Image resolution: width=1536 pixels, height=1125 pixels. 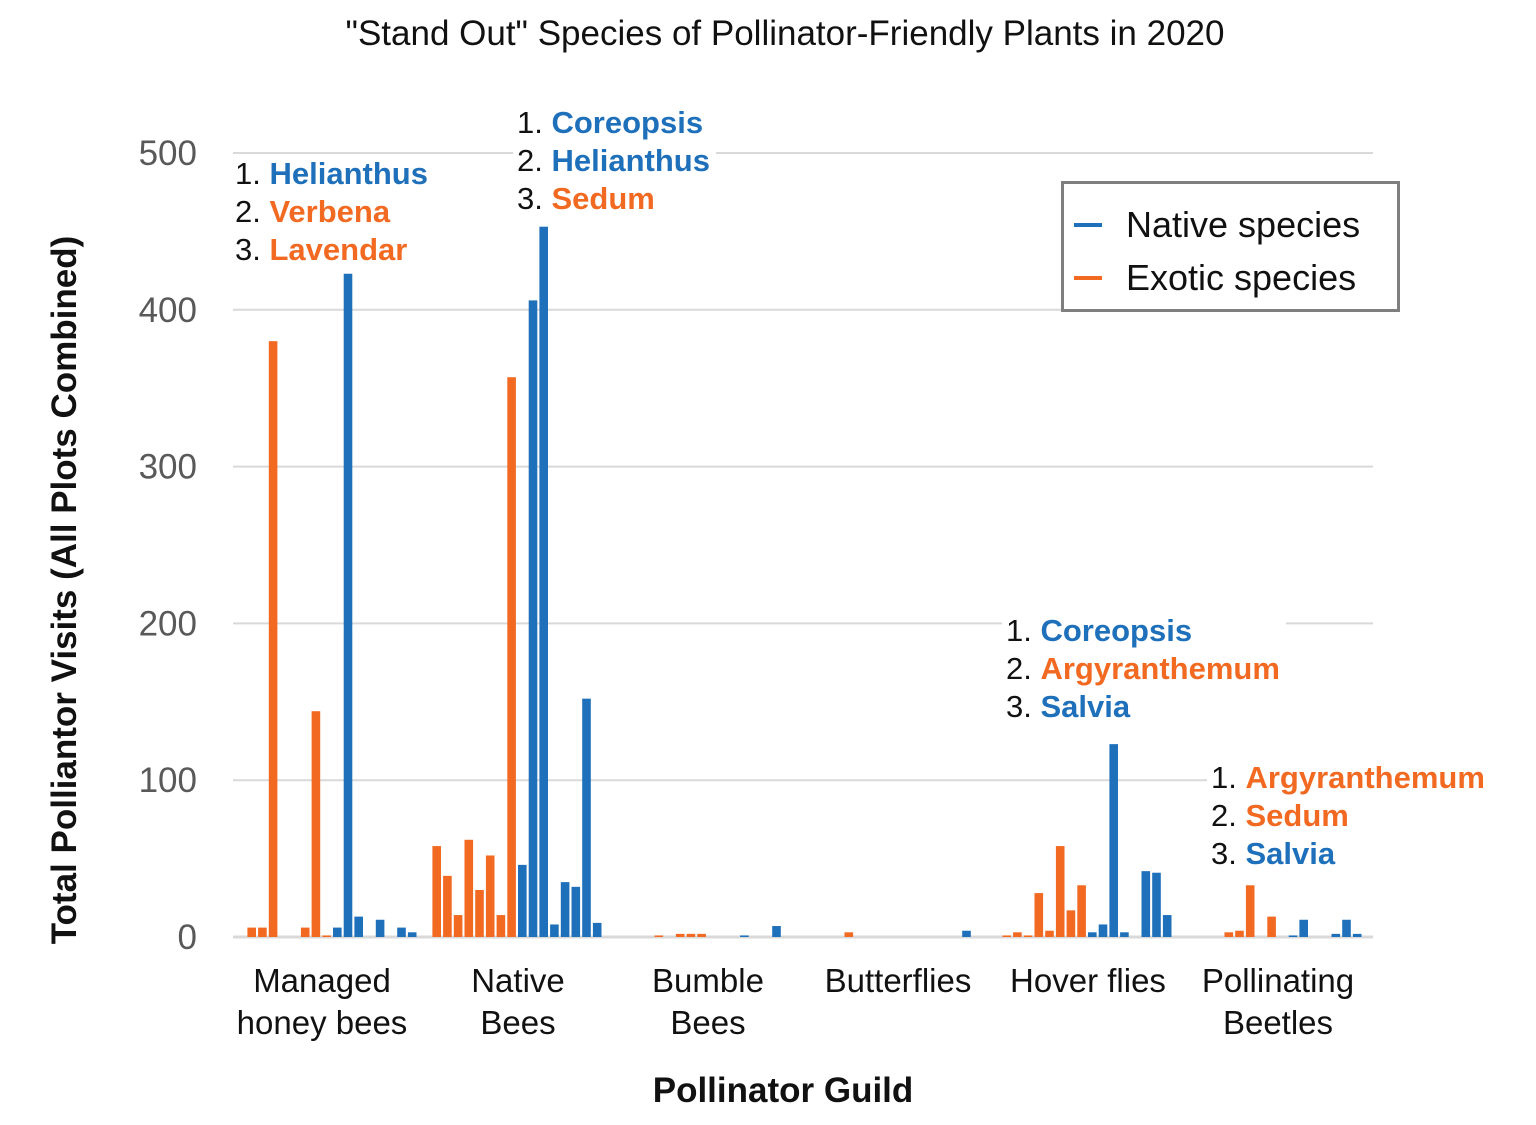 I want to click on annotation-top-species: 1. Coreopsis 2. Argyranthemum 3. Salvia, so click(x=1144, y=669).